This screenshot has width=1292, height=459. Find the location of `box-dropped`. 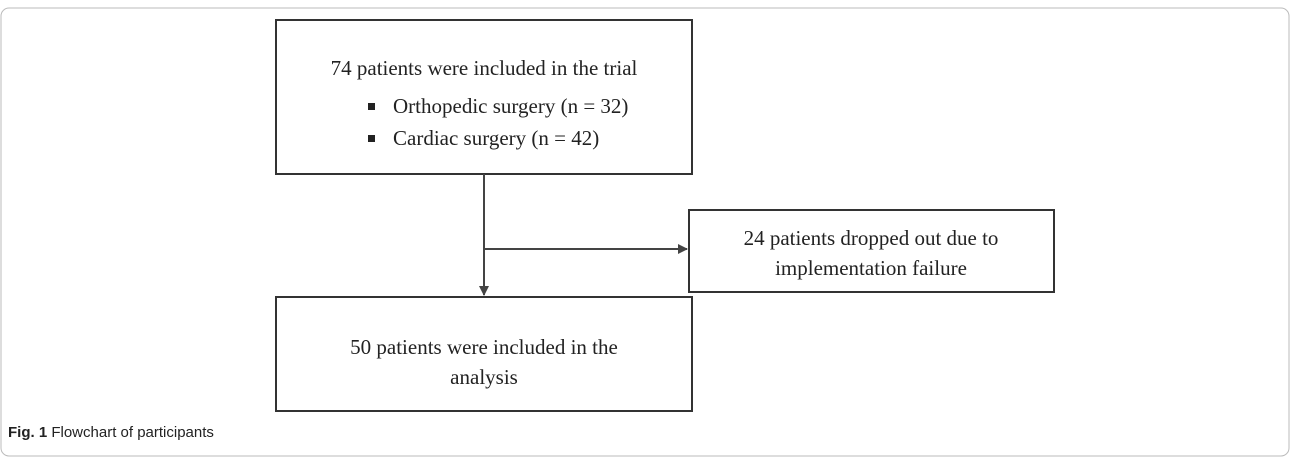

box-dropped is located at coordinates (871, 251).